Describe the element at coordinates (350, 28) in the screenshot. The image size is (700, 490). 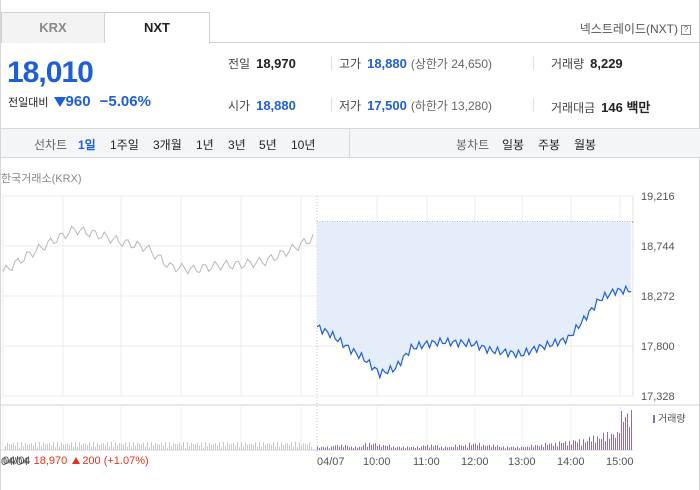
I see `market-tabs: KRX NXT 넥스트레이드(NXT)?` at that location.